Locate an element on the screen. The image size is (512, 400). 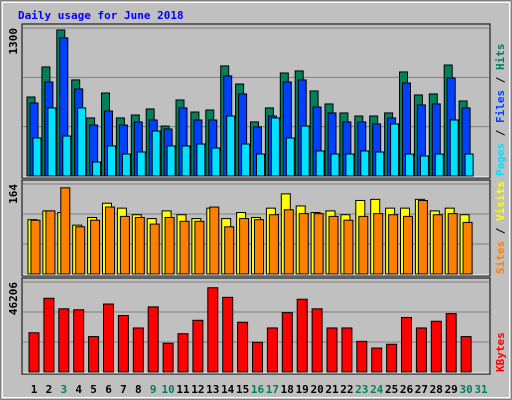
x-tick-label: 14 is located at coordinates (228, 389).